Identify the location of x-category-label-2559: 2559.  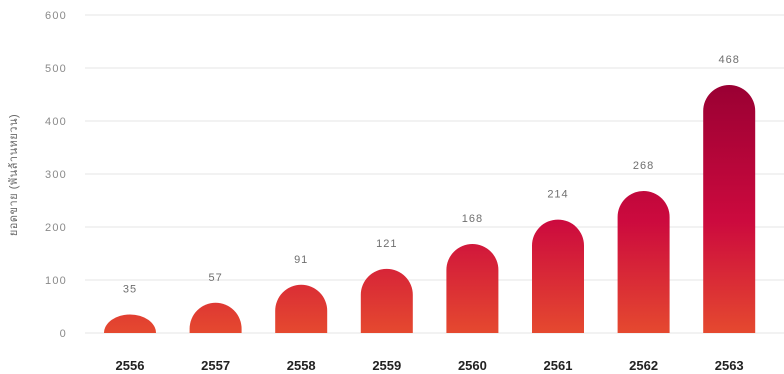
(386, 365).